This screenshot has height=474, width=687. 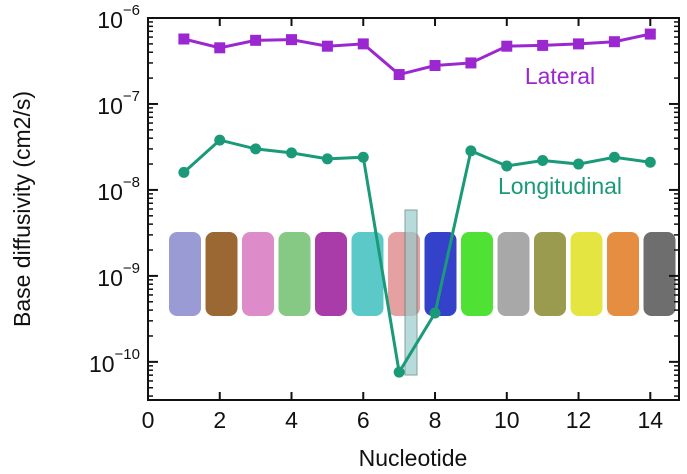 I want to click on x-axis-label: Nucleotide, so click(x=413, y=458).